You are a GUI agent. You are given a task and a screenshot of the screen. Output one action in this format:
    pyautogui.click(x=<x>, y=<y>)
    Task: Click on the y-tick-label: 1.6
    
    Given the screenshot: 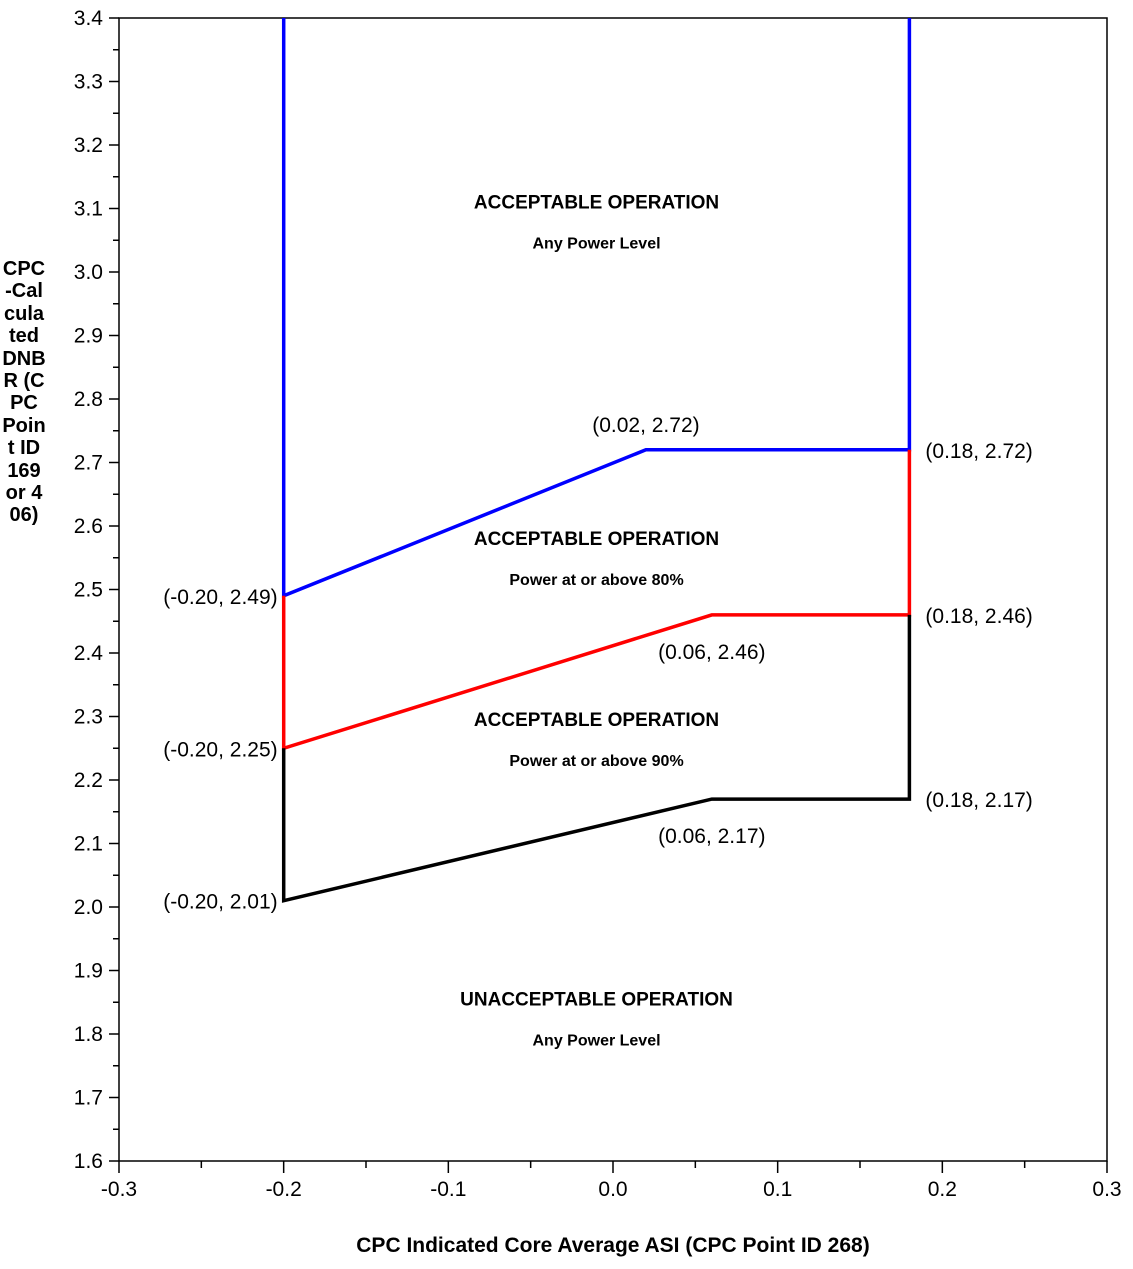 What is the action you would take?
    pyautogui.click(x=88, y=1161)
    